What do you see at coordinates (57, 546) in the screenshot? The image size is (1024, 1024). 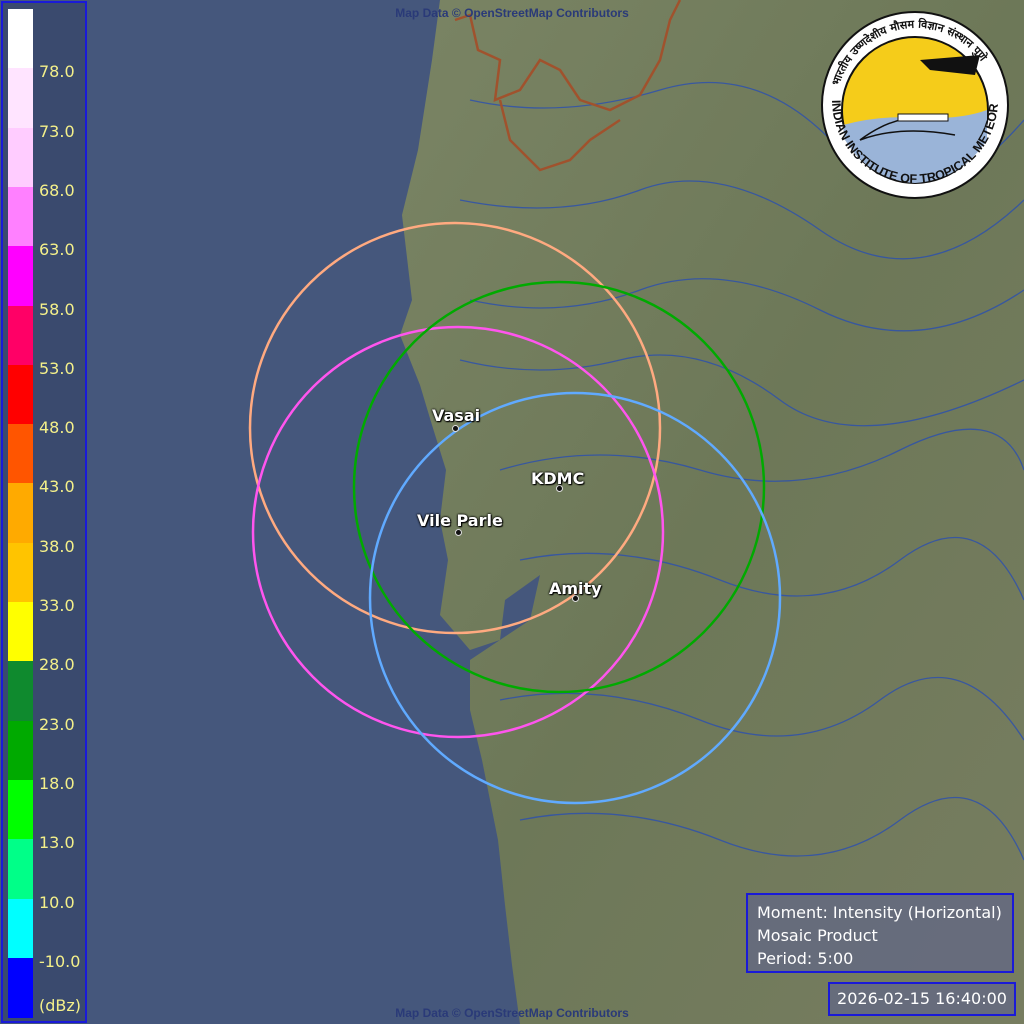 I see `legend-label: 38.0` at bounding box center [57, 546].